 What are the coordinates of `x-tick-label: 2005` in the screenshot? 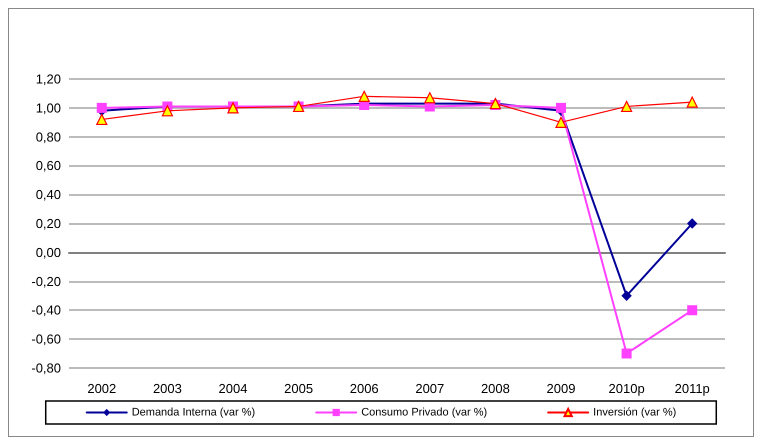 It's located at (299, 388).